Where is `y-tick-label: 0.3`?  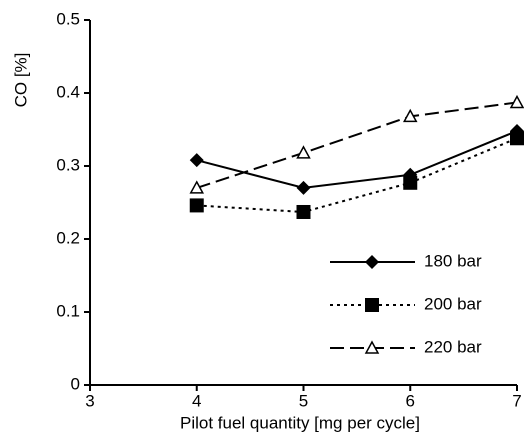 y-tick-label: 0.3 is located at coordinates (68, 164).